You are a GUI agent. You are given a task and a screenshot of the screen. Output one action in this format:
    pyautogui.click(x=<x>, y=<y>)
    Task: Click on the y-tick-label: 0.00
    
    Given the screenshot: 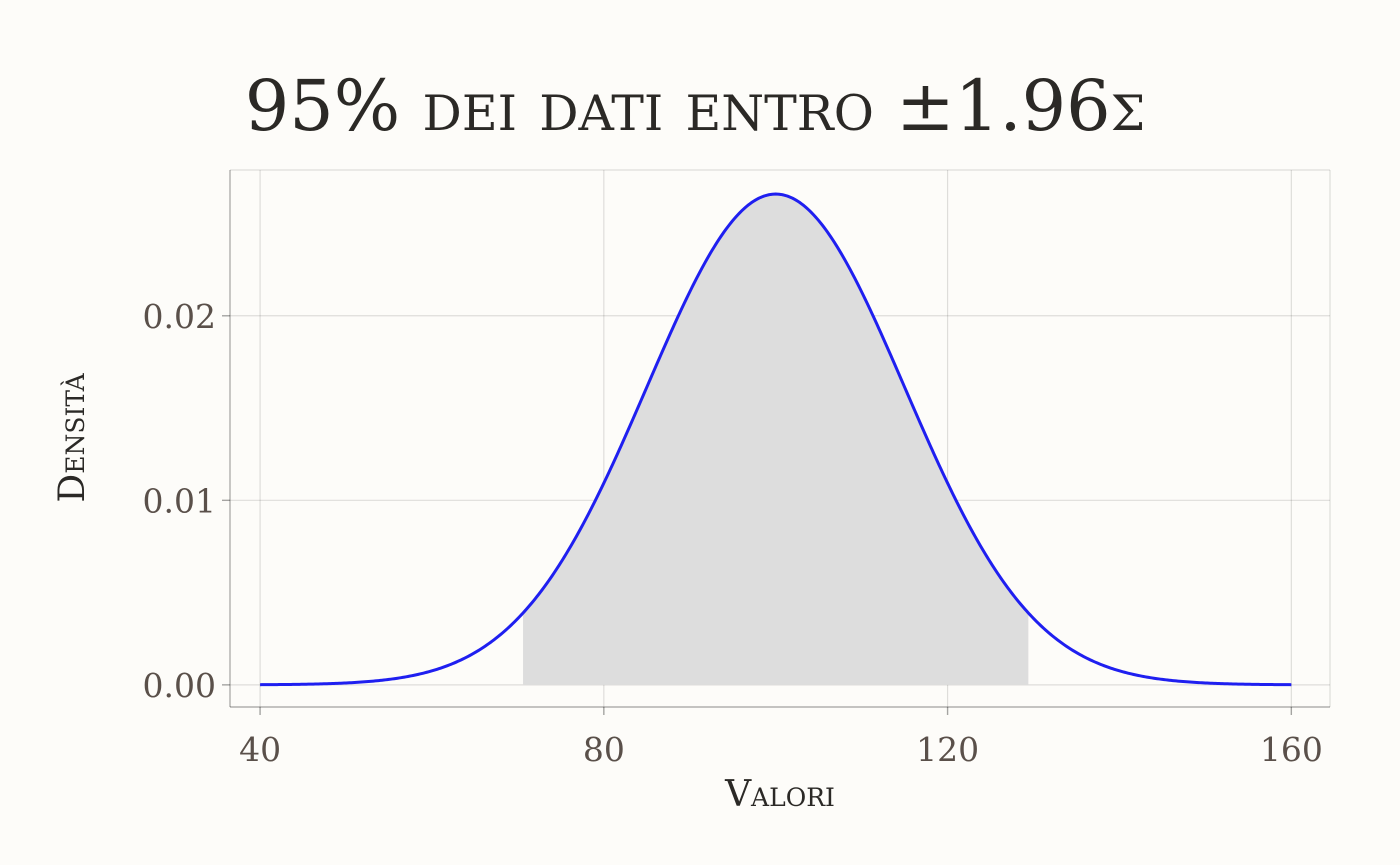 What is the action you would take?
    pyautogui.click(x=179, y=685)
    